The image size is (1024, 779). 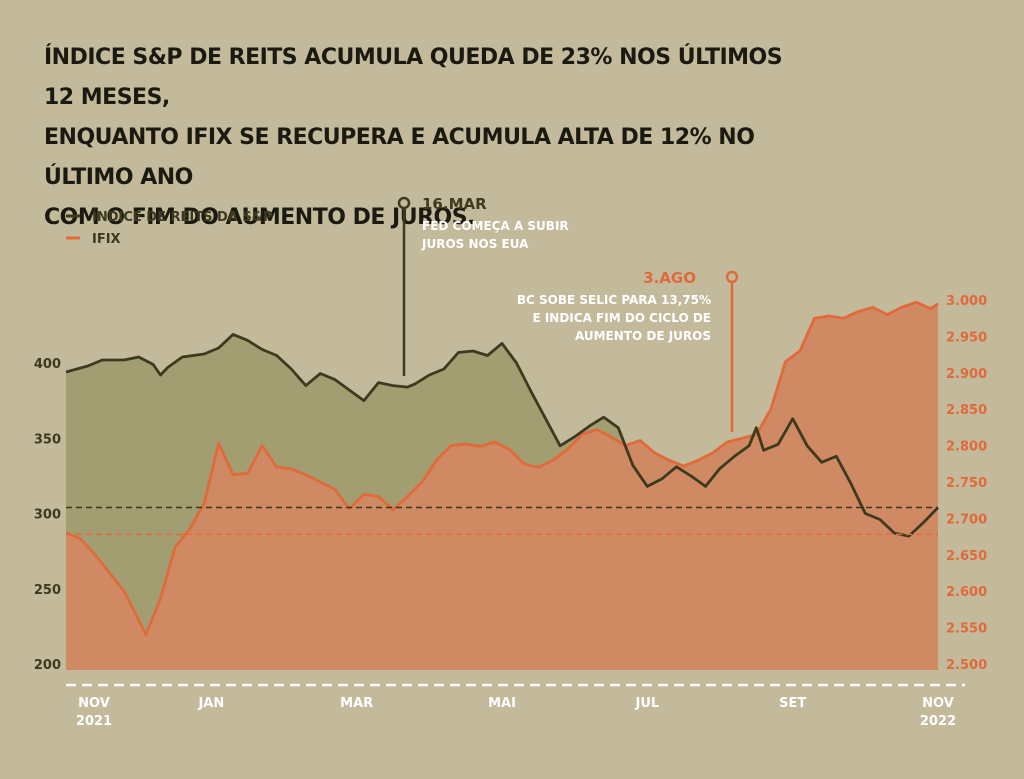 What do you see at coordinates (210, 703) in the screenshot?
I see `x-tick-jan-1: JAN` at bounding box center [210, 703].